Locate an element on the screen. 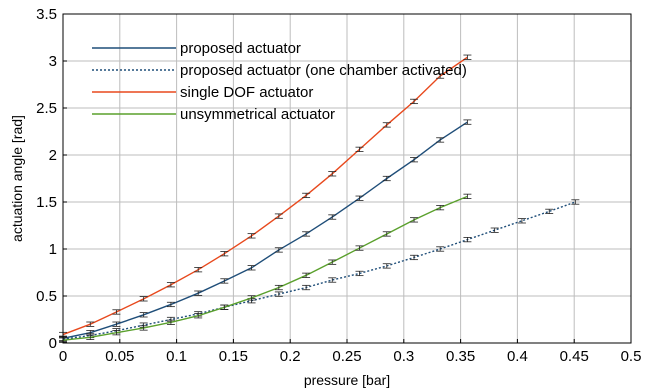 This screenshot has height=389, width=648. legend-item: proposed actuator is located at coordinates (196, 48).